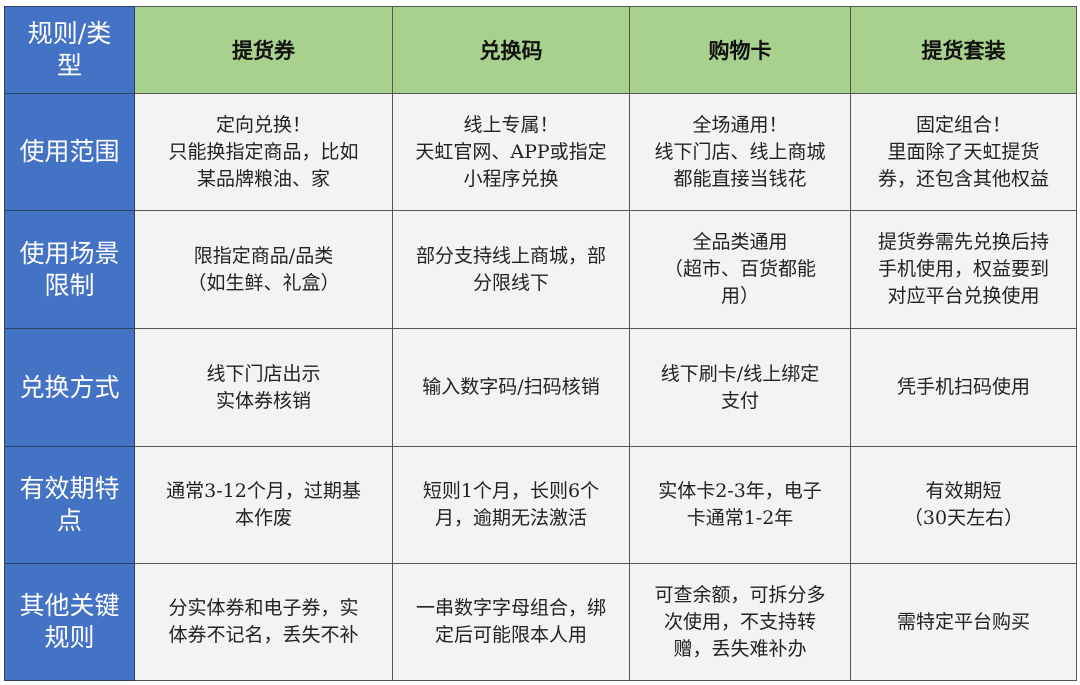  Describe the element at coordinates (963, 178) in the screenshot. I see `cell-text-line: 券，还包含其他权益` at that location.